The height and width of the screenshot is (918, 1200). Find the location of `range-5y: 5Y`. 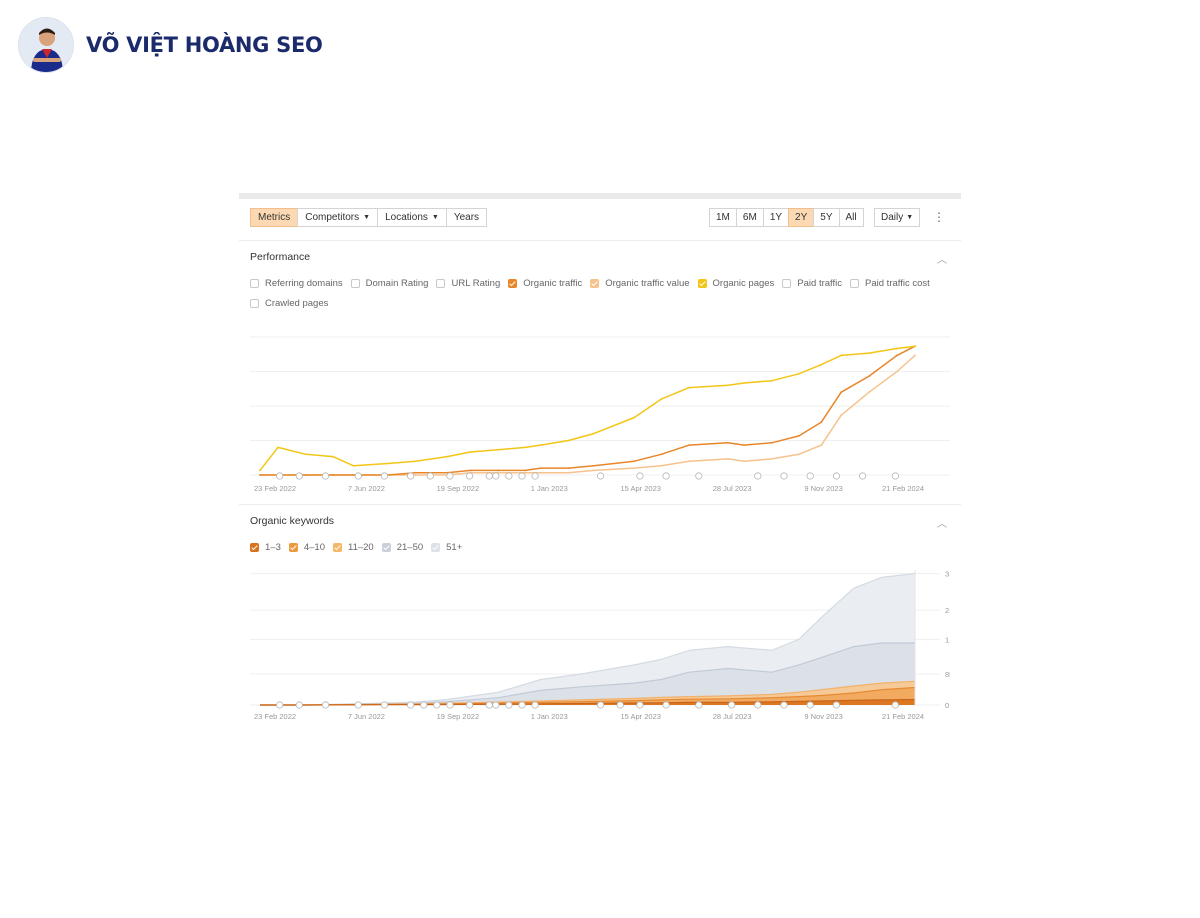

range-5y: 5Y is located at coordinates (826, 217).